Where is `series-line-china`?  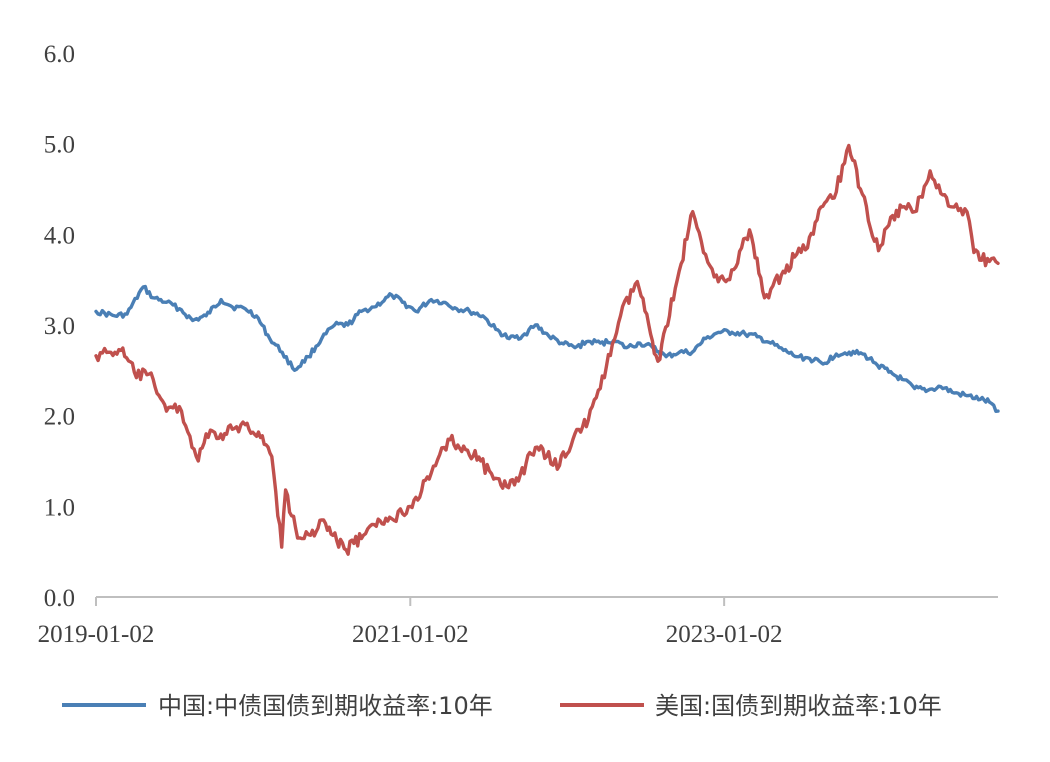 series-line-china is located at coordinates (547, 348).